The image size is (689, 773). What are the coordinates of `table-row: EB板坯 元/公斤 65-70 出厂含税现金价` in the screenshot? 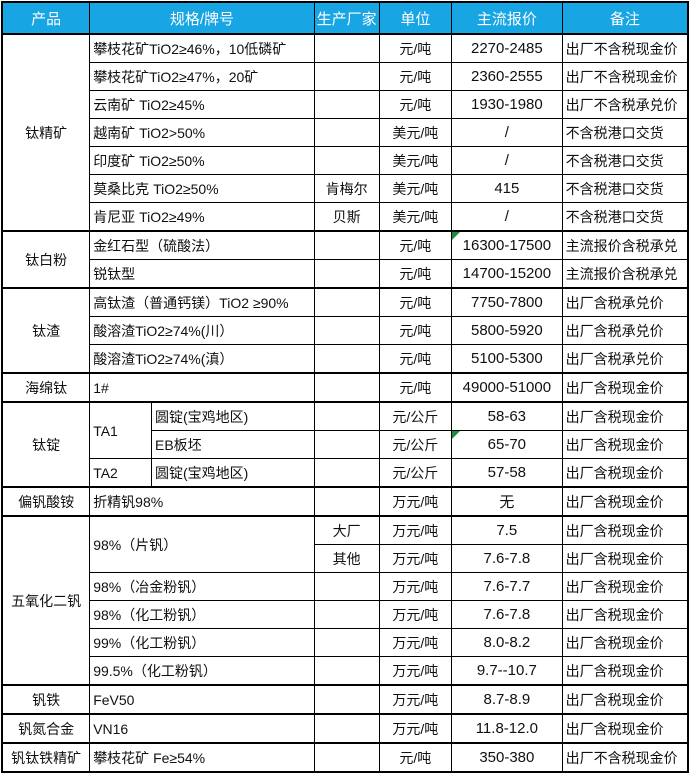 It's located at (345, 444).